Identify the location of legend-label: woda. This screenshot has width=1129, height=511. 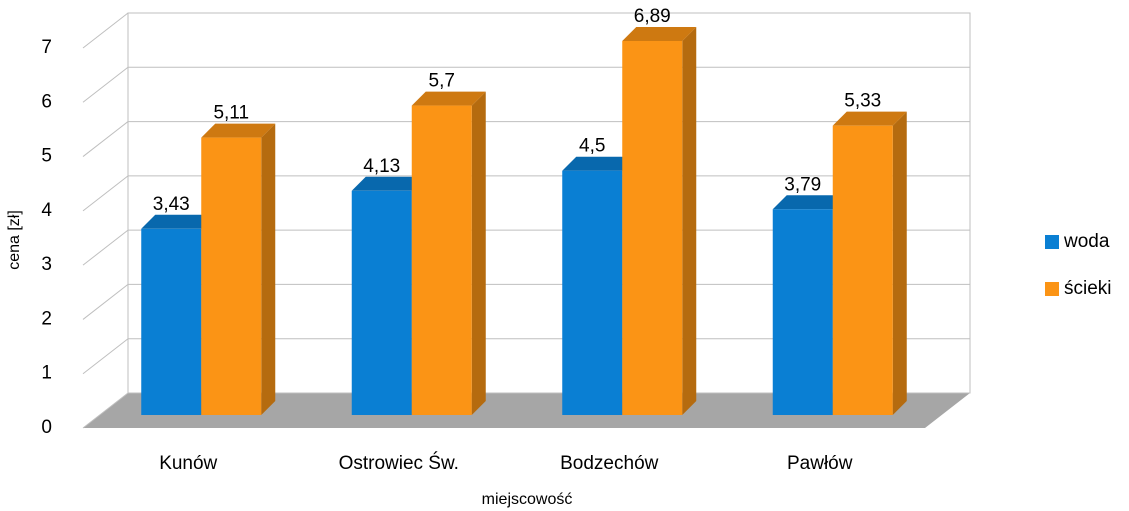
(1086, 241).